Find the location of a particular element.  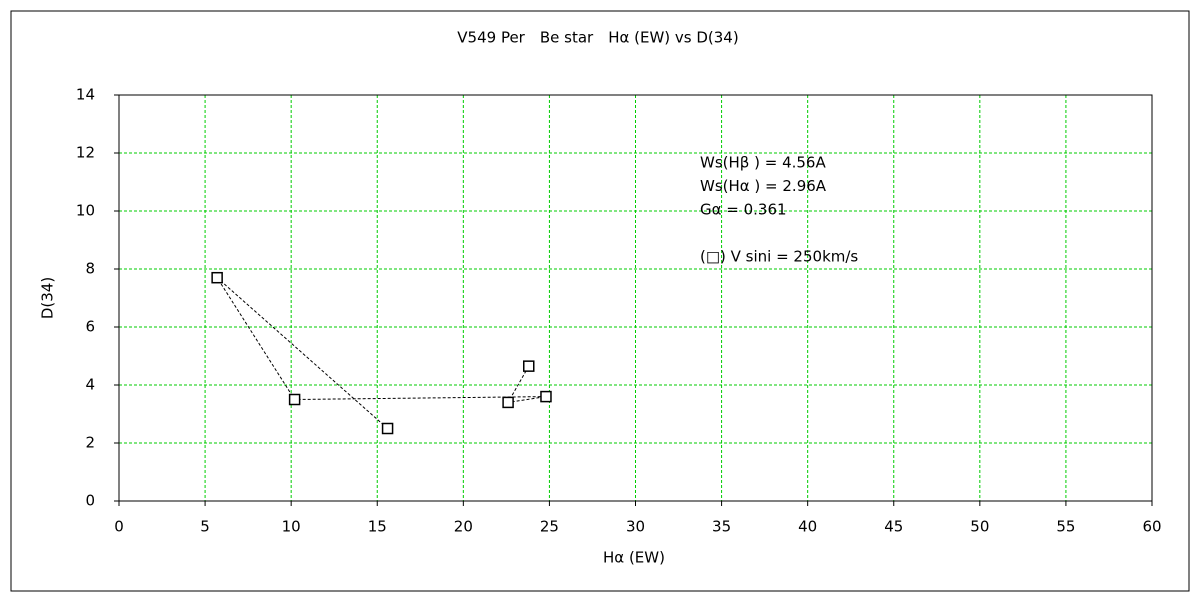

x-tick-label: 55 is located at coordinates (1065, 527).